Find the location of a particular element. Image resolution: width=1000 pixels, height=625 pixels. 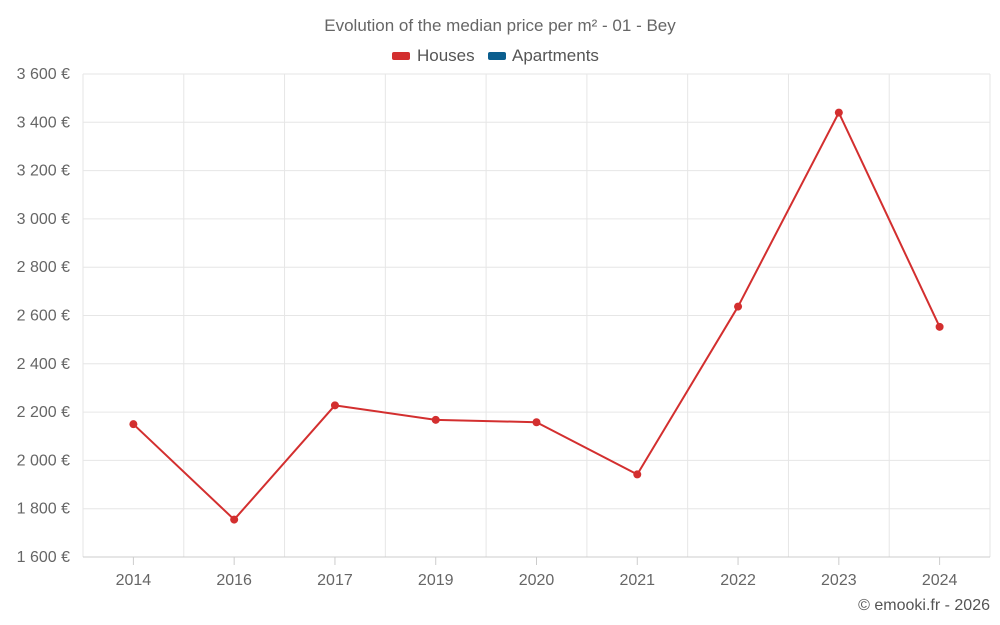

x-tick-label: 2019 is located at coordinates (436, 580).